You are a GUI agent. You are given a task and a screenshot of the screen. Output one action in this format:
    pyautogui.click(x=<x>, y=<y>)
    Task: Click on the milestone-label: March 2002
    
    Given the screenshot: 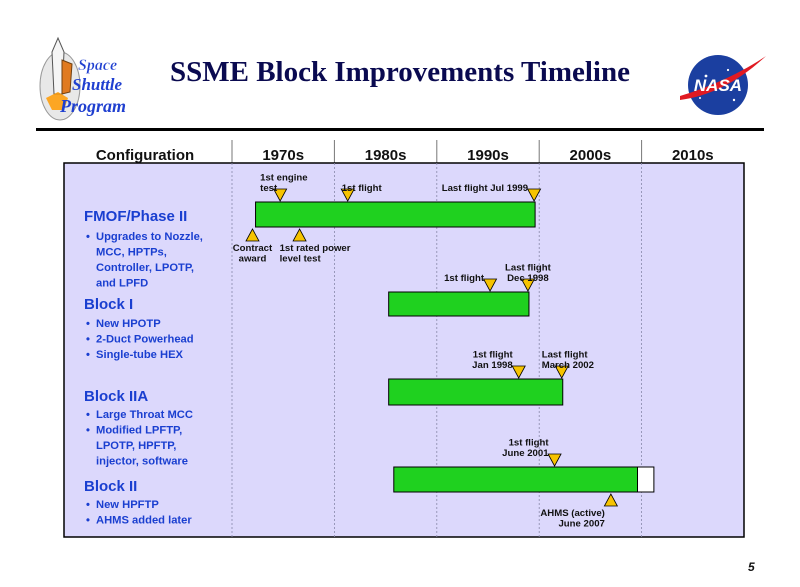 What is the action you would take?
    pyautogui.click(x=568, y=365)
    